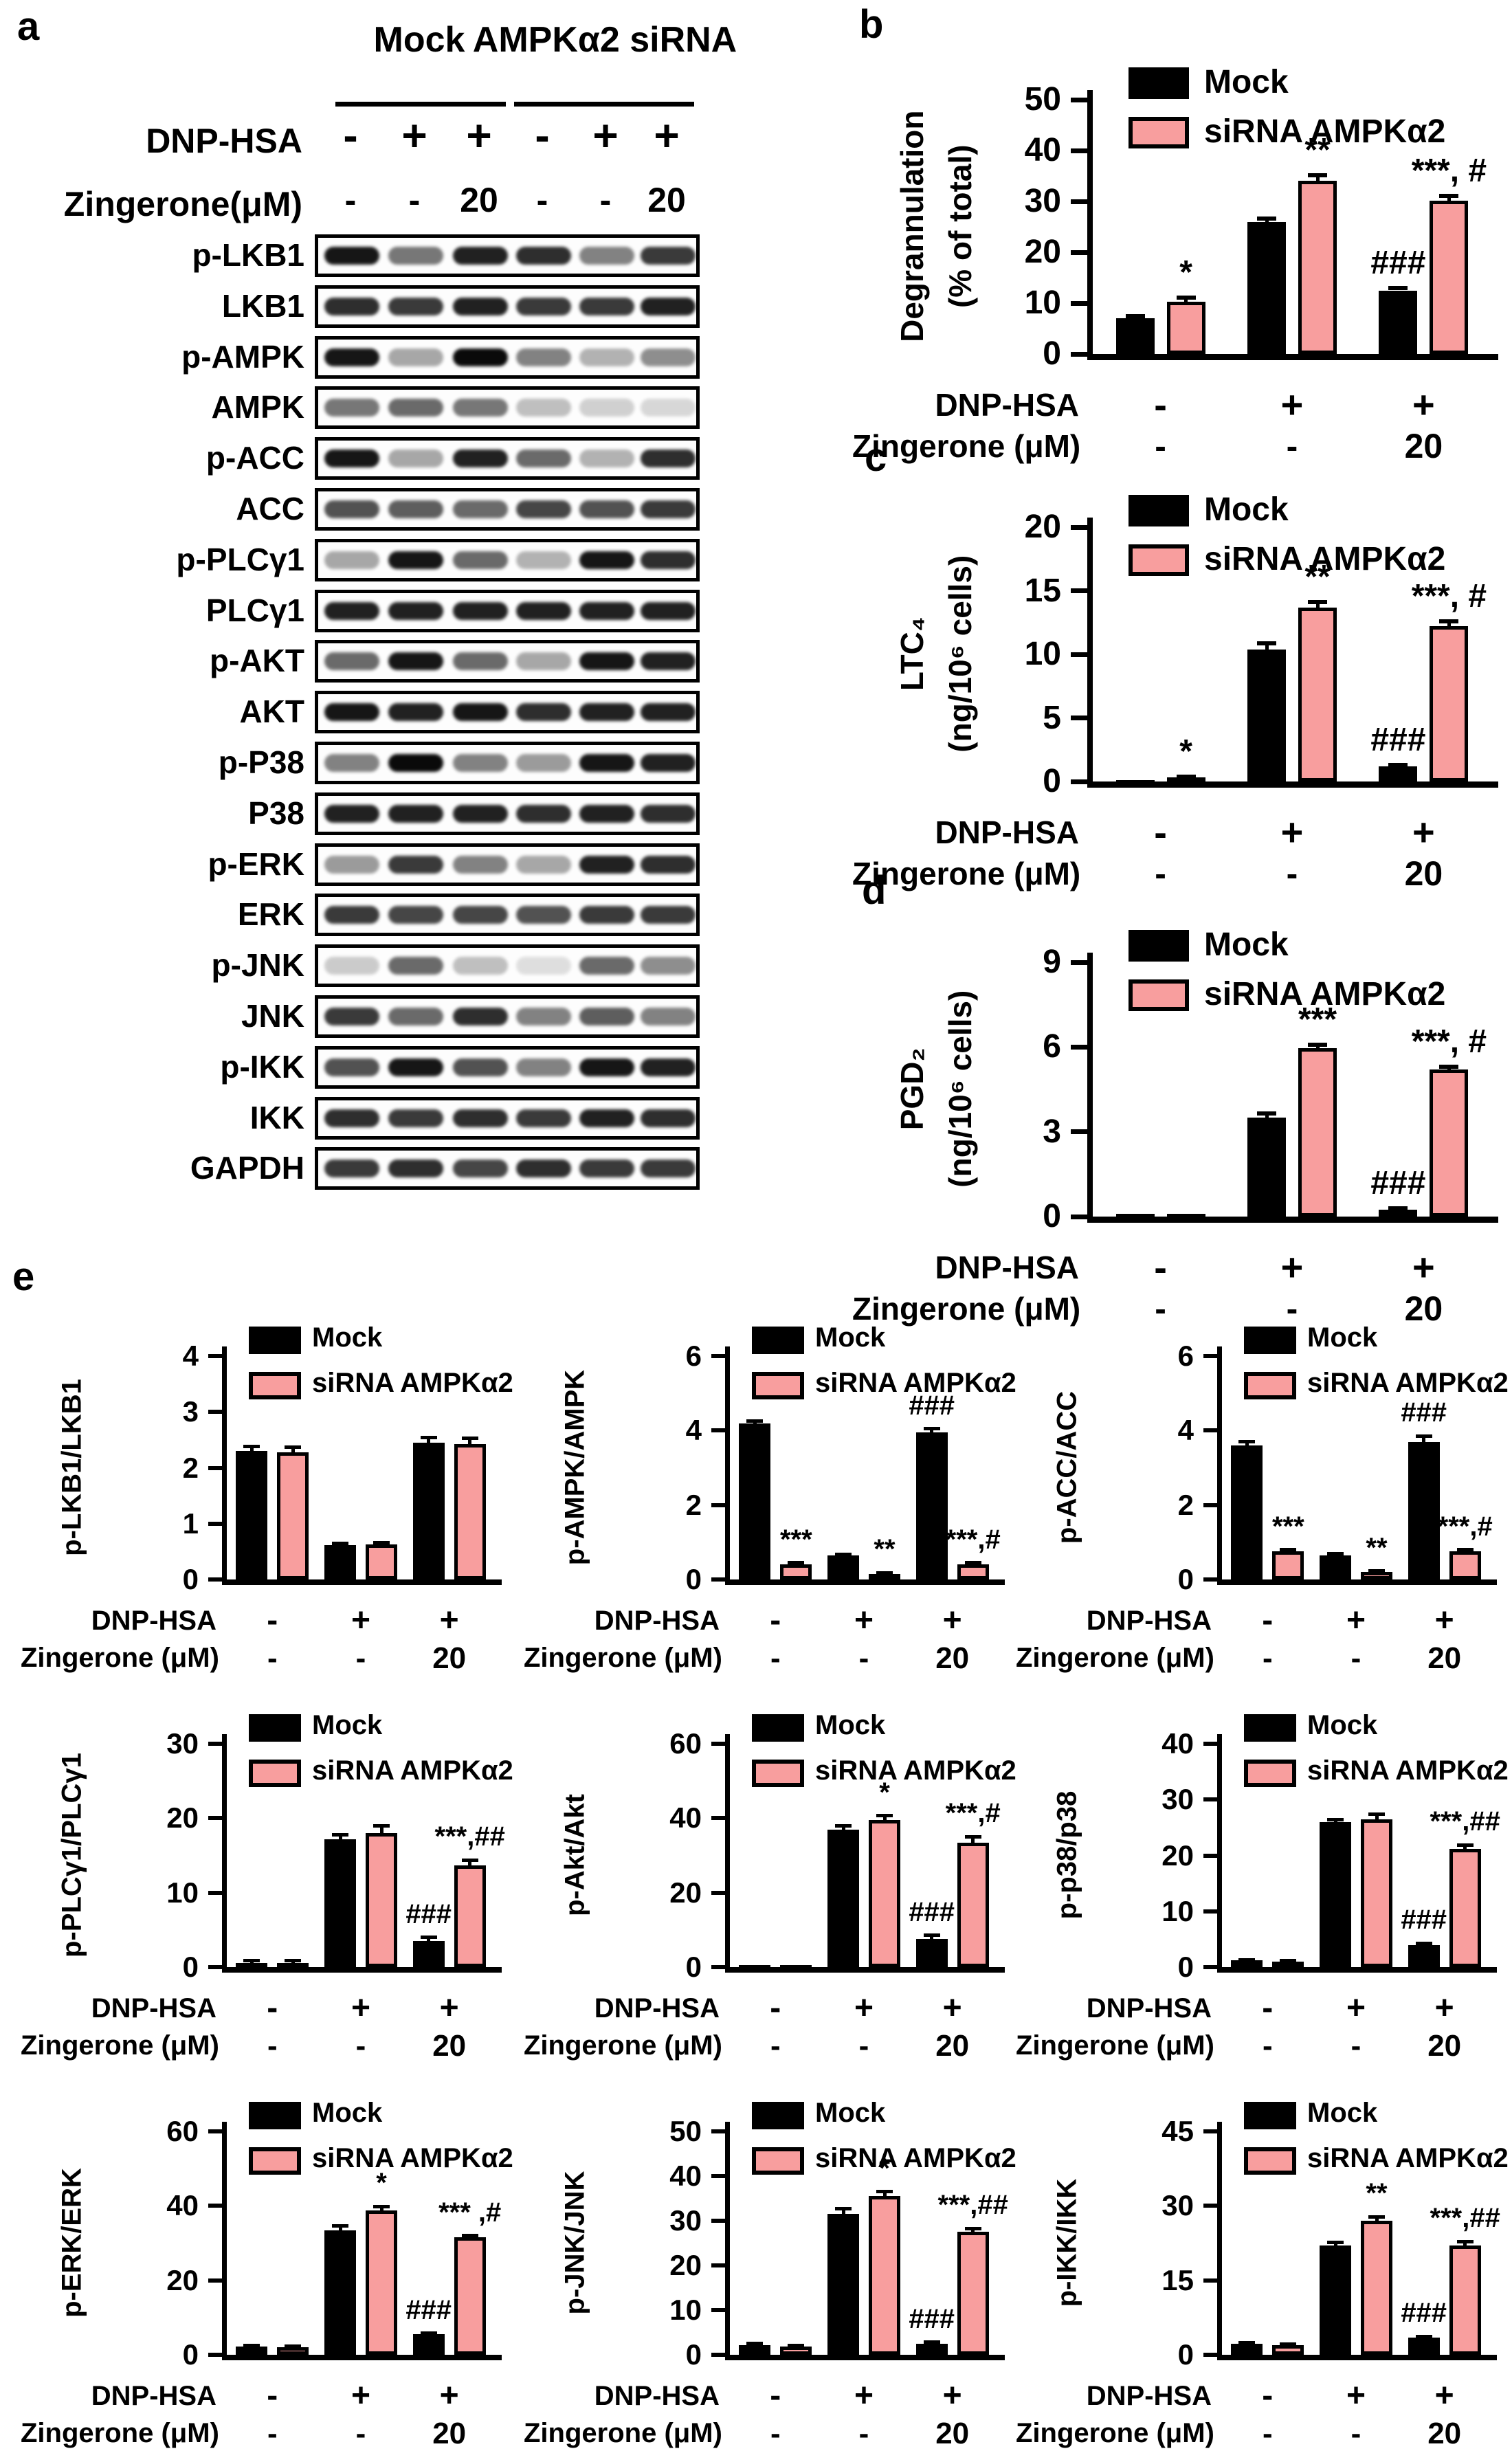  What do you see at coordinates (190, 1523) in the screenshot?
I see `y-axis-tick-label: 1` at bounding box center [190, 1523].